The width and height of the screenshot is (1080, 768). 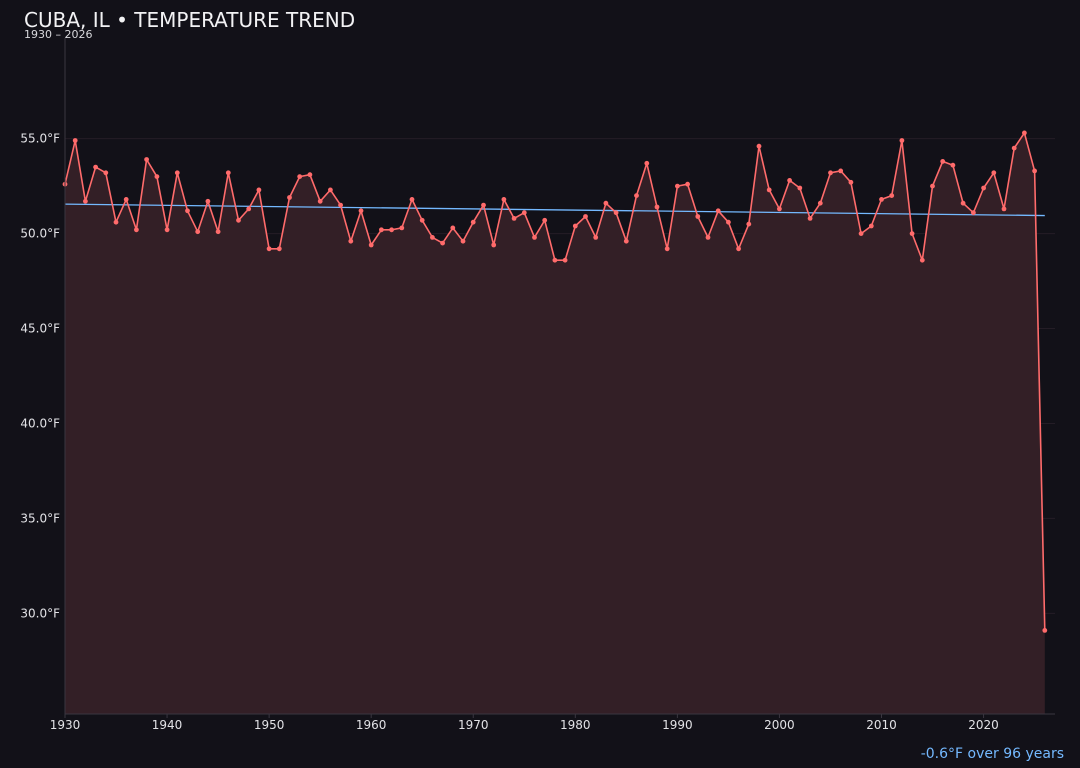 I want to click on y-tick-label: 40.0°F, so click(x=40, y=423).